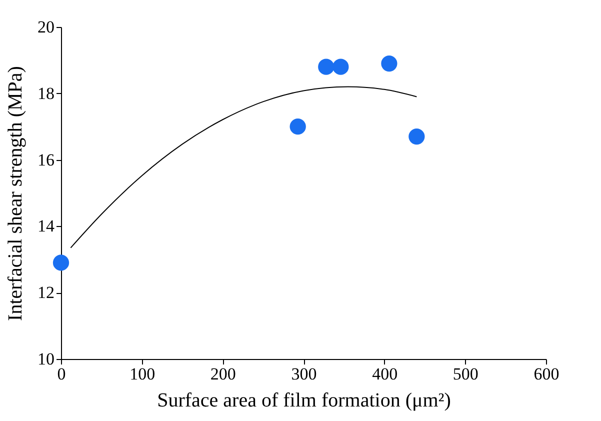 The width and height of the screenshot is (601, 421). I want to click on y-axis-title: Interfacial shear strength (MPa), so click(15, 193).